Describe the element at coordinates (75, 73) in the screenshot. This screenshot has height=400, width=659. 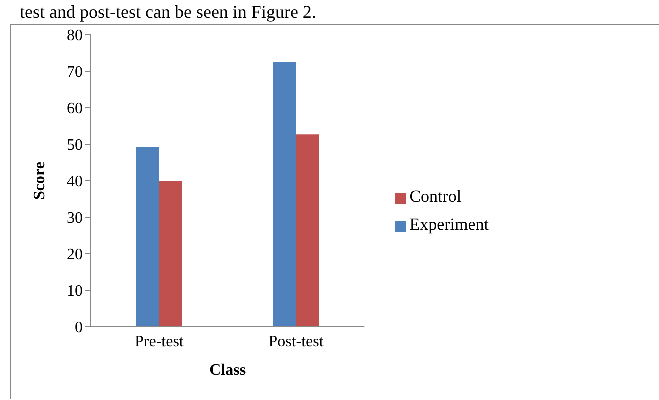
I see `y-tick-label: 70` at that location.